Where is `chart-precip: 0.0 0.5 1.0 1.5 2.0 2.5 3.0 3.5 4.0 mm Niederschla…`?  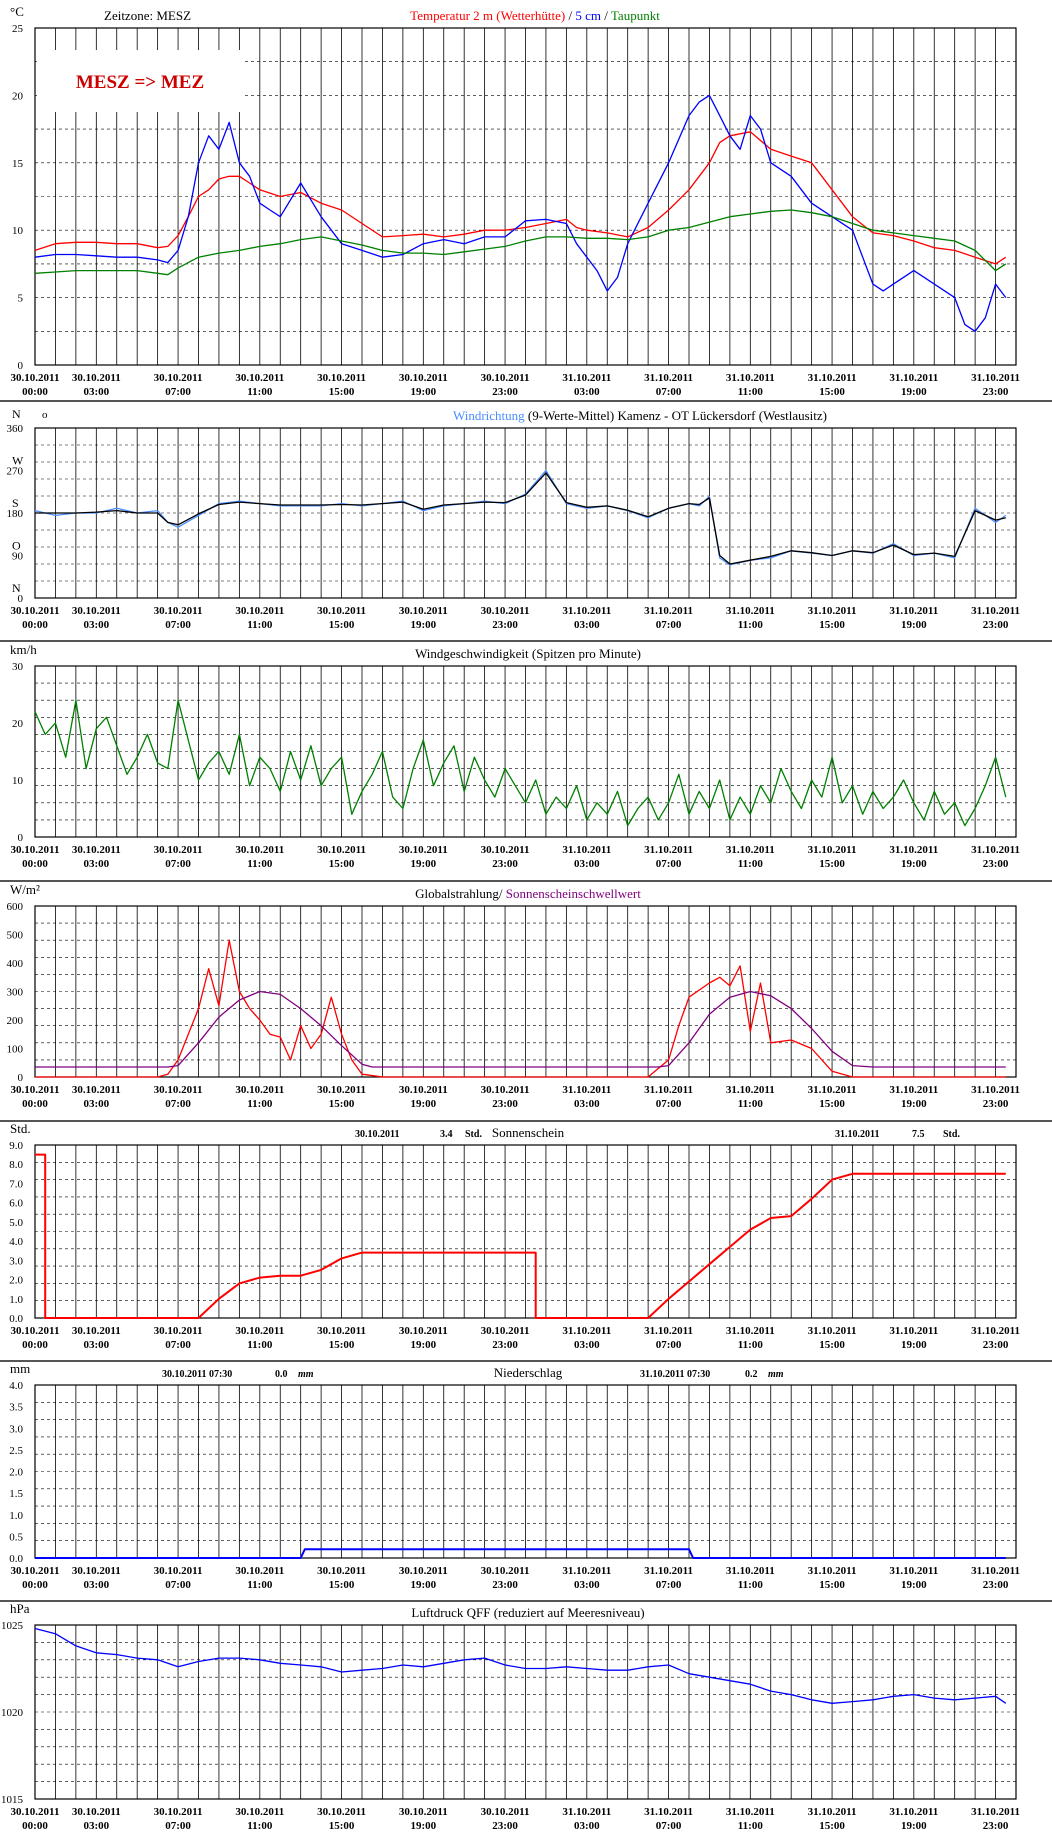 chart-precip: 0.0 0.5 1.0 1.5 2.0 2.5 3.0 3.5 4.0 mm Niederschla… is located at coordinates (514, 1476).